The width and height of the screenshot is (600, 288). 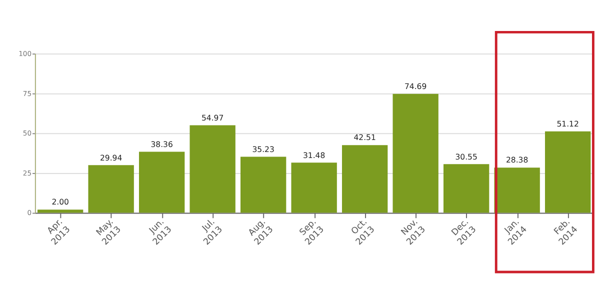 I want to click on data-label: 30.55, so click(x=466, y=157).